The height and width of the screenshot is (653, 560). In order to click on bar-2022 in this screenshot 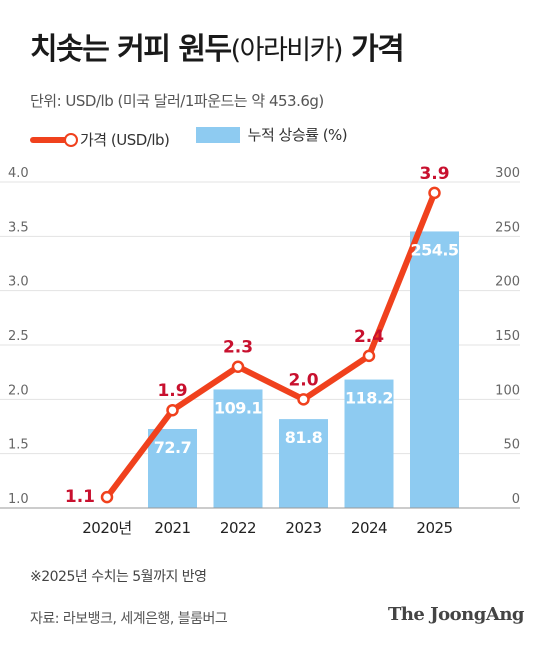, I will do `click(238, 448)`.